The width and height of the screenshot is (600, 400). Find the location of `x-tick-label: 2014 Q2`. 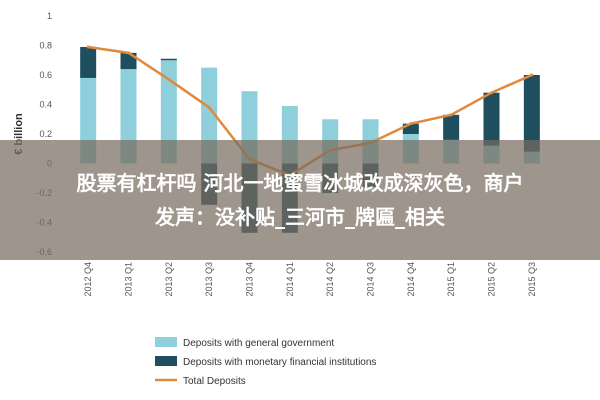

x-tick-label: 2014 Q2 is located at coordinates (330, 279).